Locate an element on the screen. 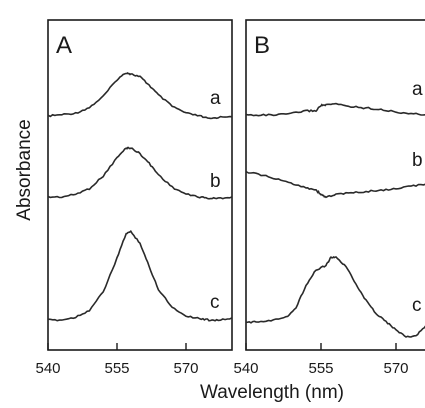 The width and height of the screenshot is (425, 408). panel-a-series-a-label: a is located at coordinates (215, 98).